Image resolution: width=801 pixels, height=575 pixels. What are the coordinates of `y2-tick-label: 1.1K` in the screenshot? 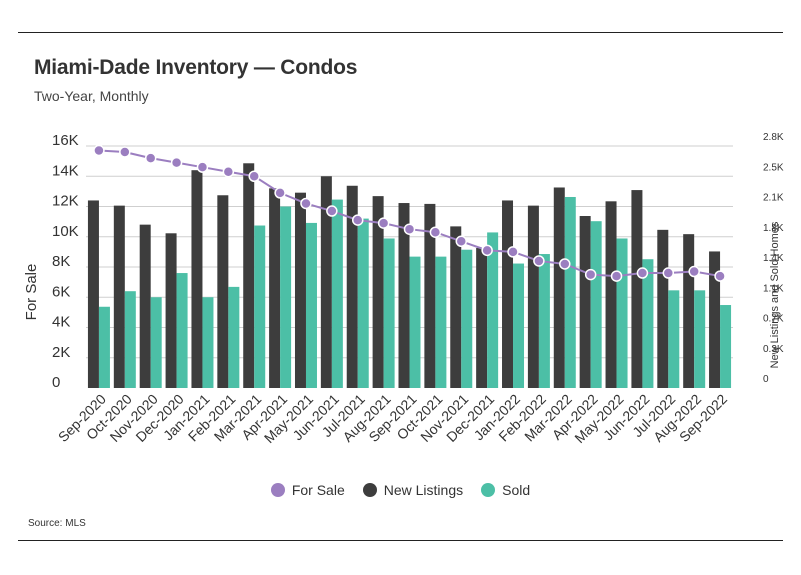 It's located at (773, 288).